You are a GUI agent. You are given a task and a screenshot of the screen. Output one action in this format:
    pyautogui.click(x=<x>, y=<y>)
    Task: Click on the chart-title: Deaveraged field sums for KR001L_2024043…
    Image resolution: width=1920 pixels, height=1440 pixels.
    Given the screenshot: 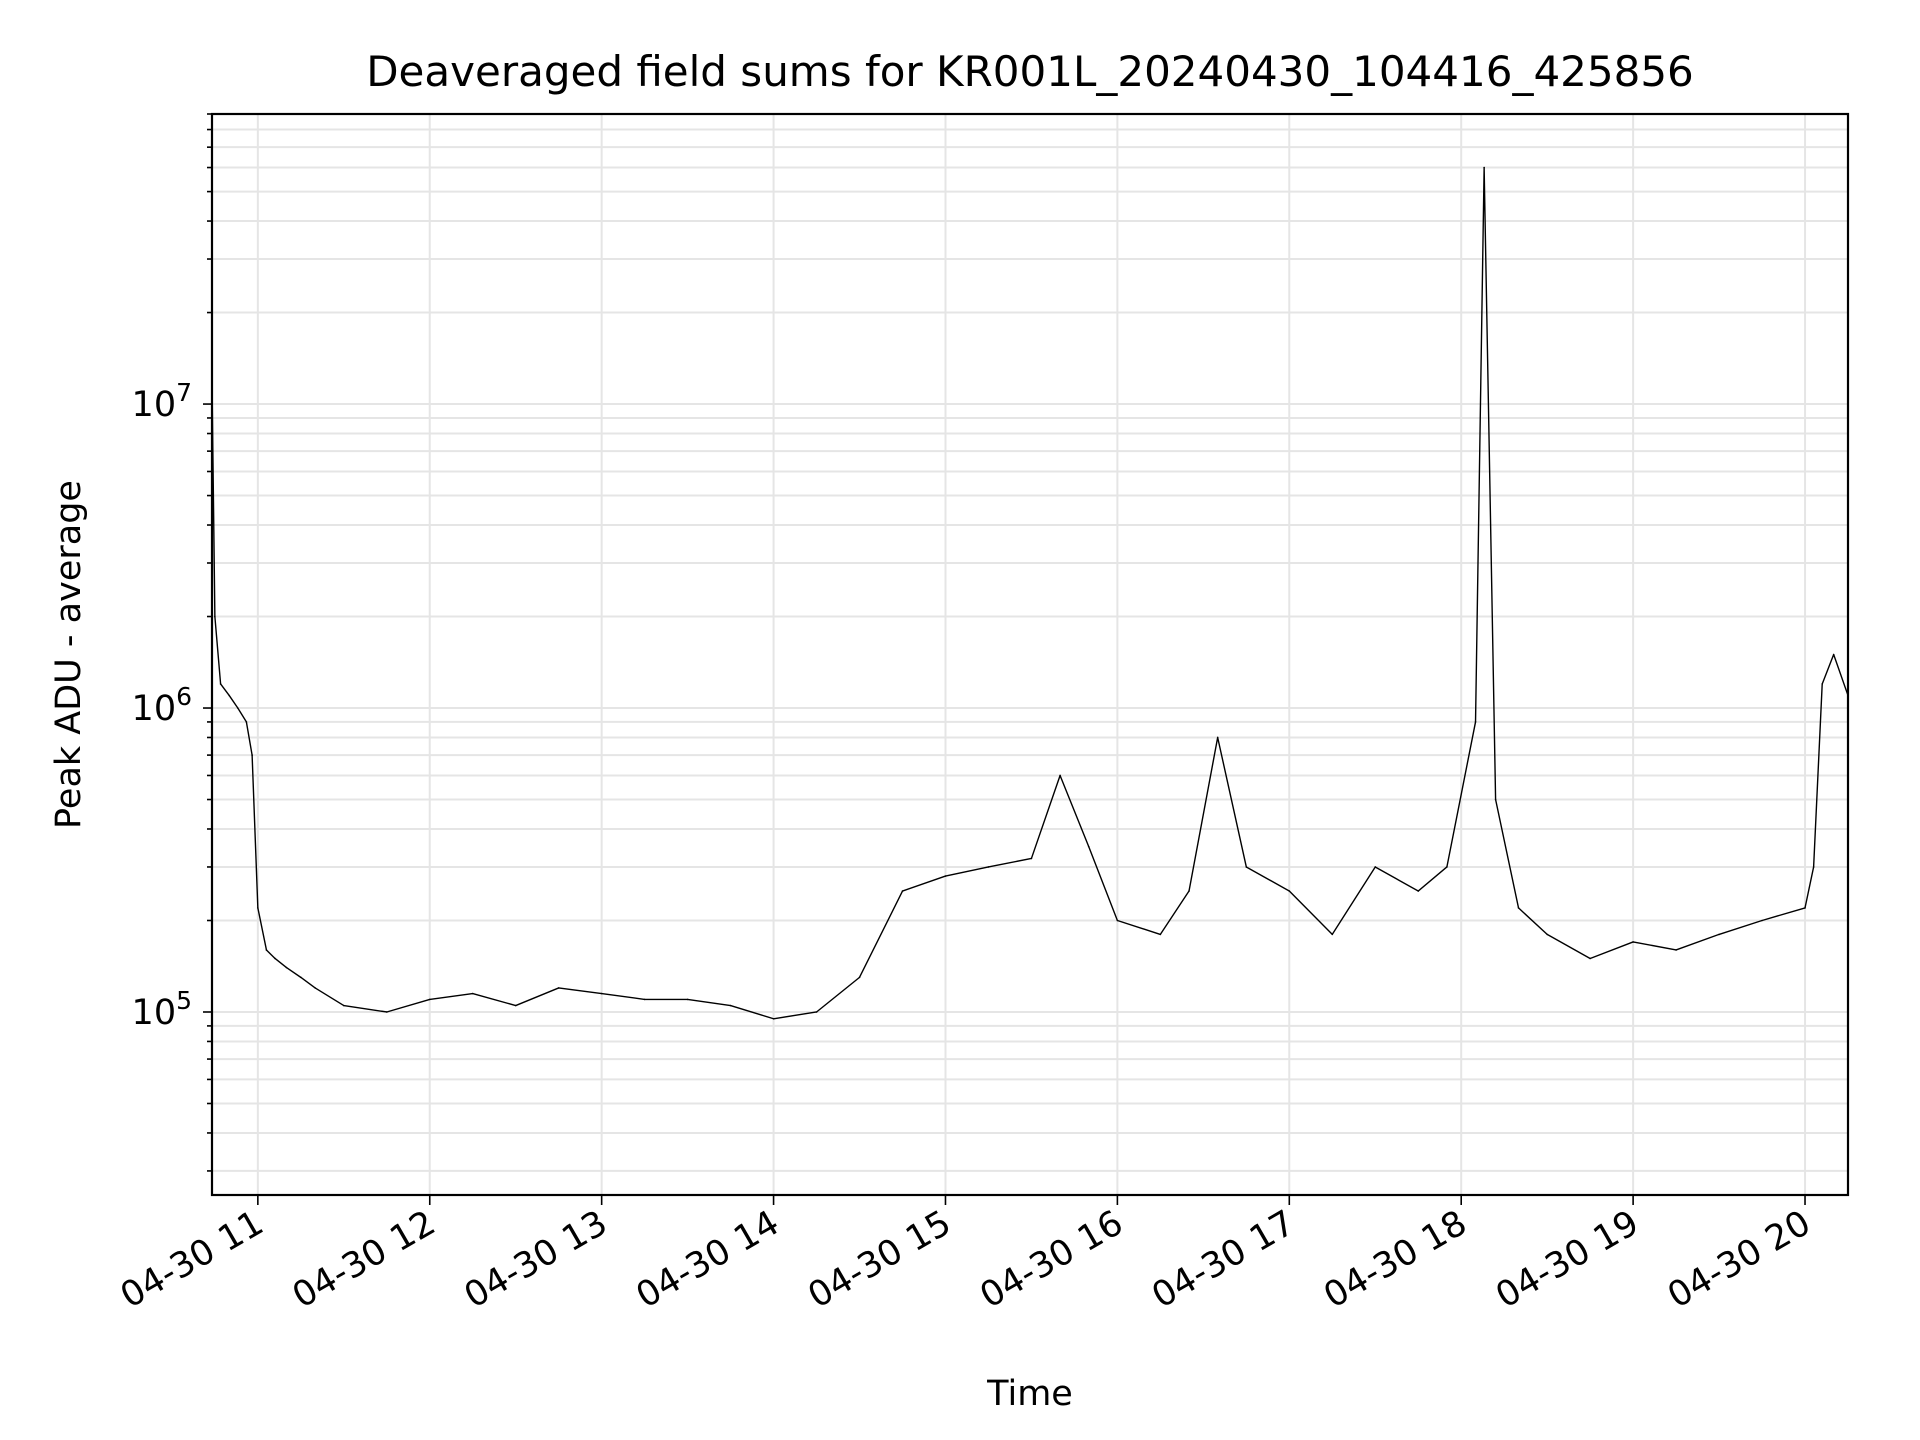 What is the action you would take?
    pyautogui.click(x=1030, y=71)
    